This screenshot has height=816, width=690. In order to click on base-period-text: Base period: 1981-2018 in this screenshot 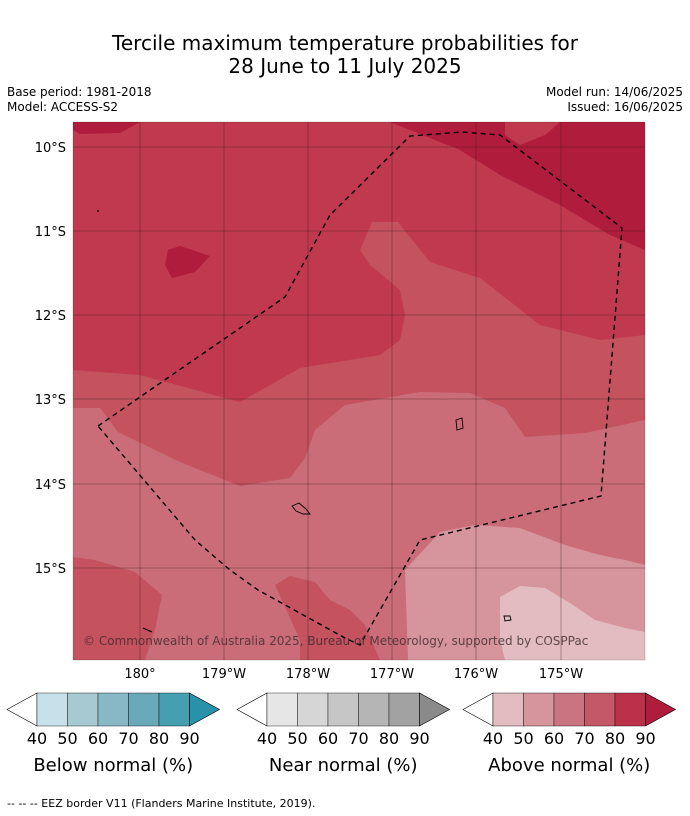, I will do `click(79, 92)`.